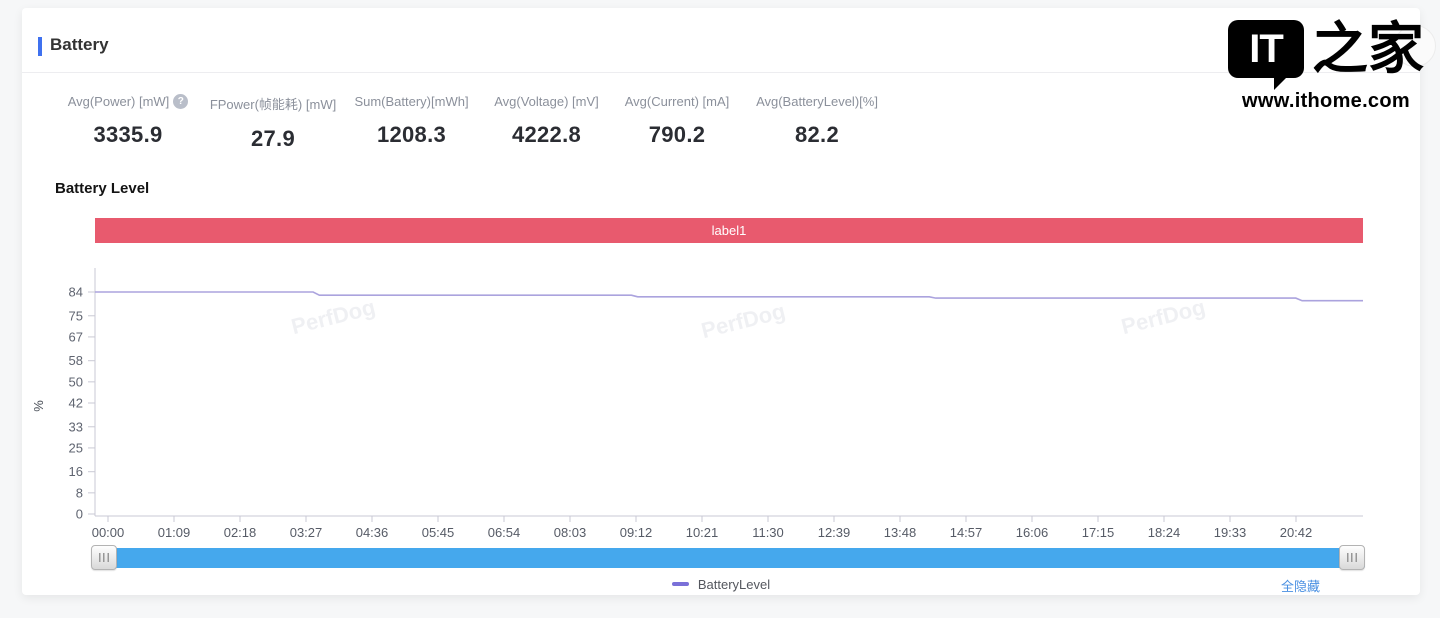 This screenshot has height=618, width=1440. Describe the element at coordinates (636, 532) in the screenshot. I see `svg-text: 09:12` at that location.